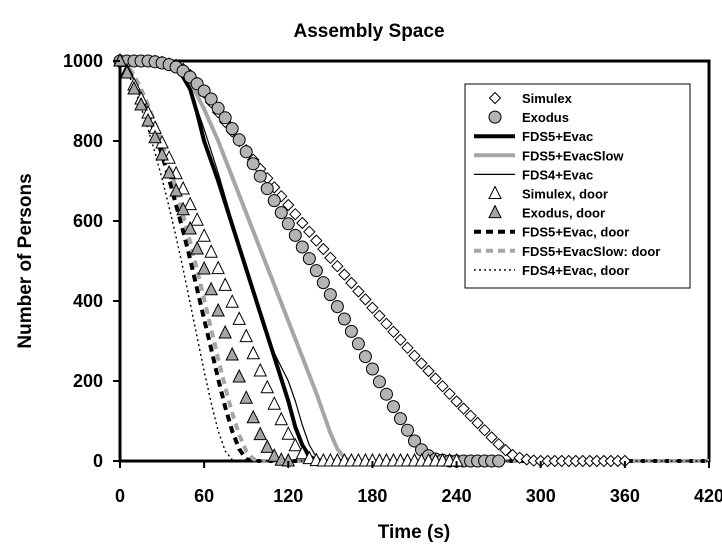 Image resolution: width=722 pixels, height=553 pixels. I want to click on x-tick-label: 120, so click(288, 496).